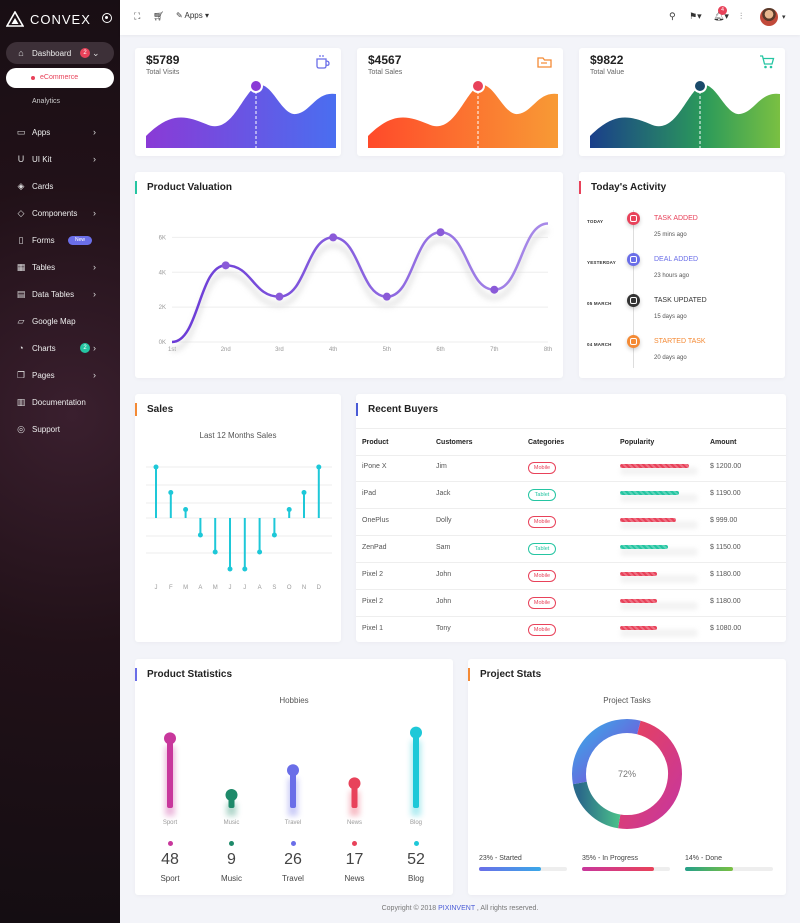 Image resolution: width=800 pixels, height=923 pixels. Describe the element at coordinates (726, 466) in the screenshot. I see `amount-cell: $ 1200.00` at that location.